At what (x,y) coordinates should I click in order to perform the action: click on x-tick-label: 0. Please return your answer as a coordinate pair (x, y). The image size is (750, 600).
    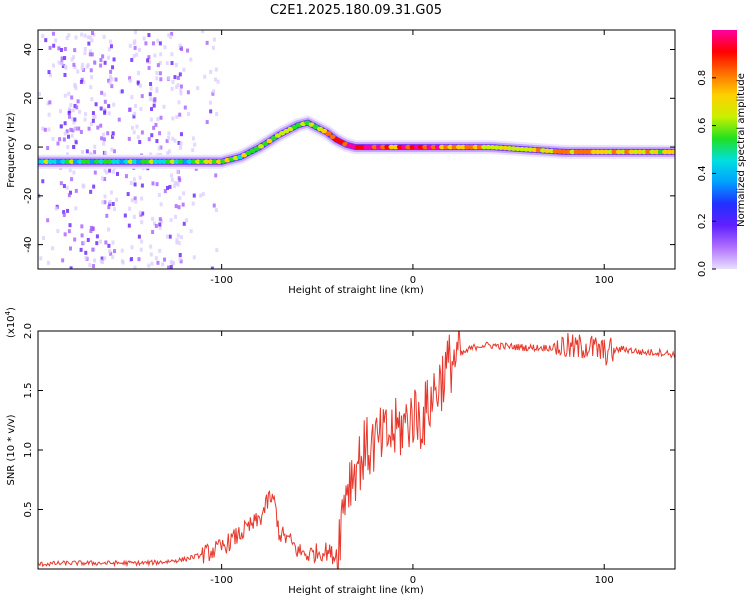
    Looking at the image, I should click on (413, 280).